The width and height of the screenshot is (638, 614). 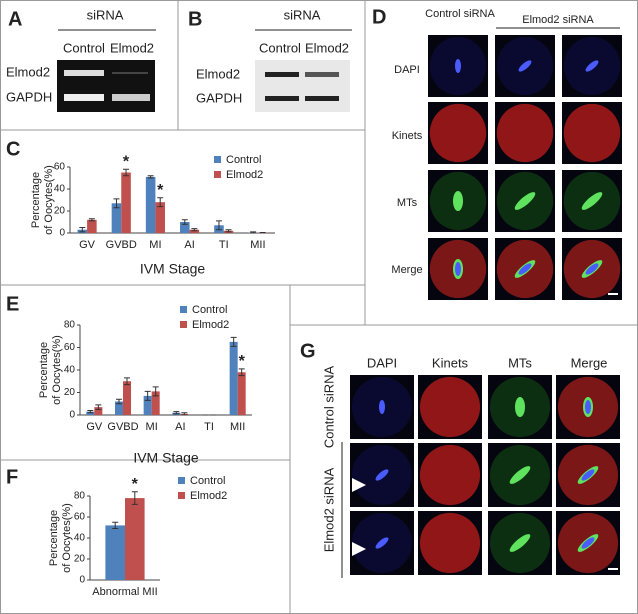 What do you see at coordinates (106, 86) in the screenshot?
I see `gel` at bounding box center [106, 86].